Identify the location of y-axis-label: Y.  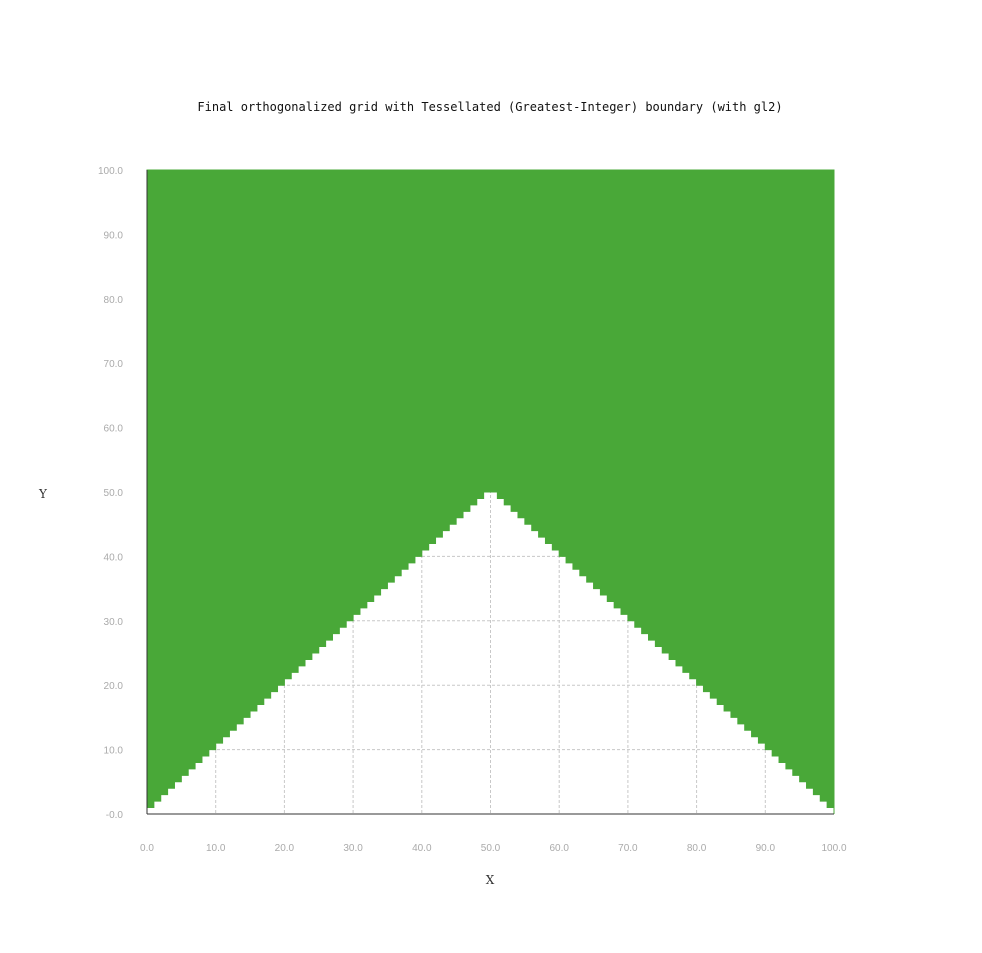
(43, 494).